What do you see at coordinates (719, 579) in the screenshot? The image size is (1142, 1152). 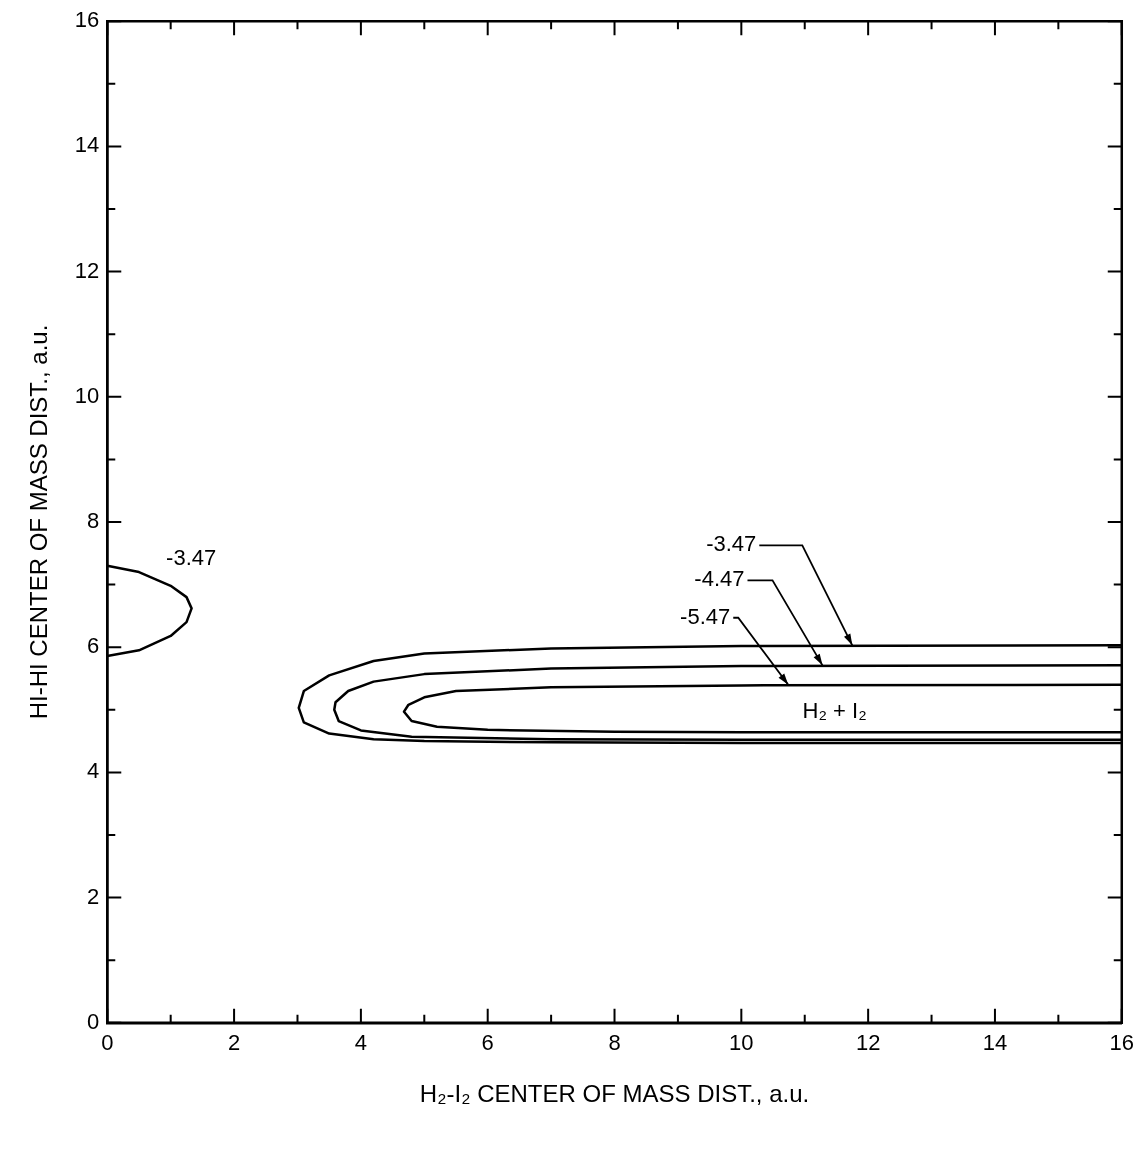 I see `annotation: -4.47` at bounding box center [719, 579].